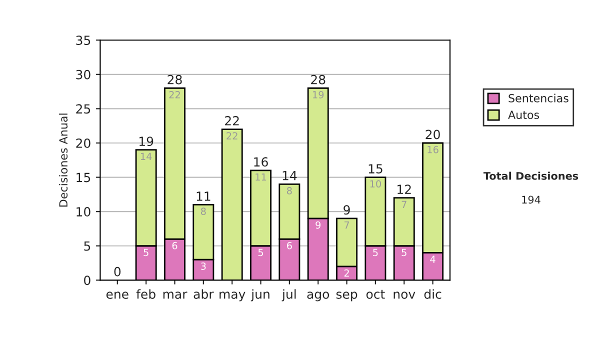 This screenshot has height=340, width=600. I want to click on y-tick-label: 15, so click(83, 177).